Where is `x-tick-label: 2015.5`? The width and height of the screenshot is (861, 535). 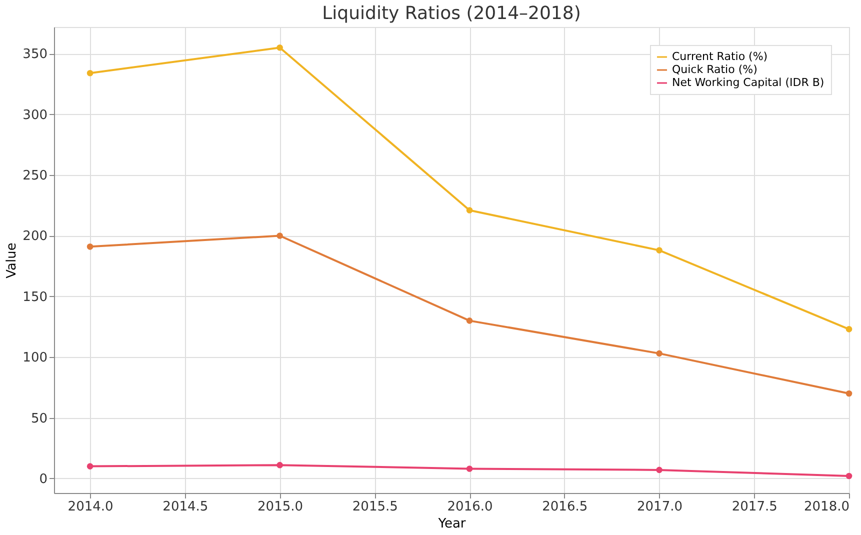 x-tick-label: 2015.5 is located at coordinates (375, 507).